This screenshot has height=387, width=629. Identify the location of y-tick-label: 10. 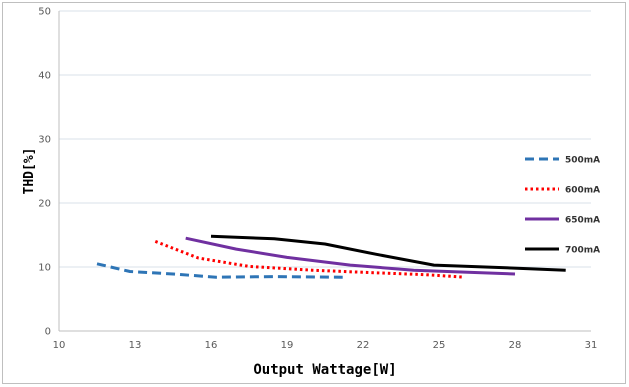
(44, 268).